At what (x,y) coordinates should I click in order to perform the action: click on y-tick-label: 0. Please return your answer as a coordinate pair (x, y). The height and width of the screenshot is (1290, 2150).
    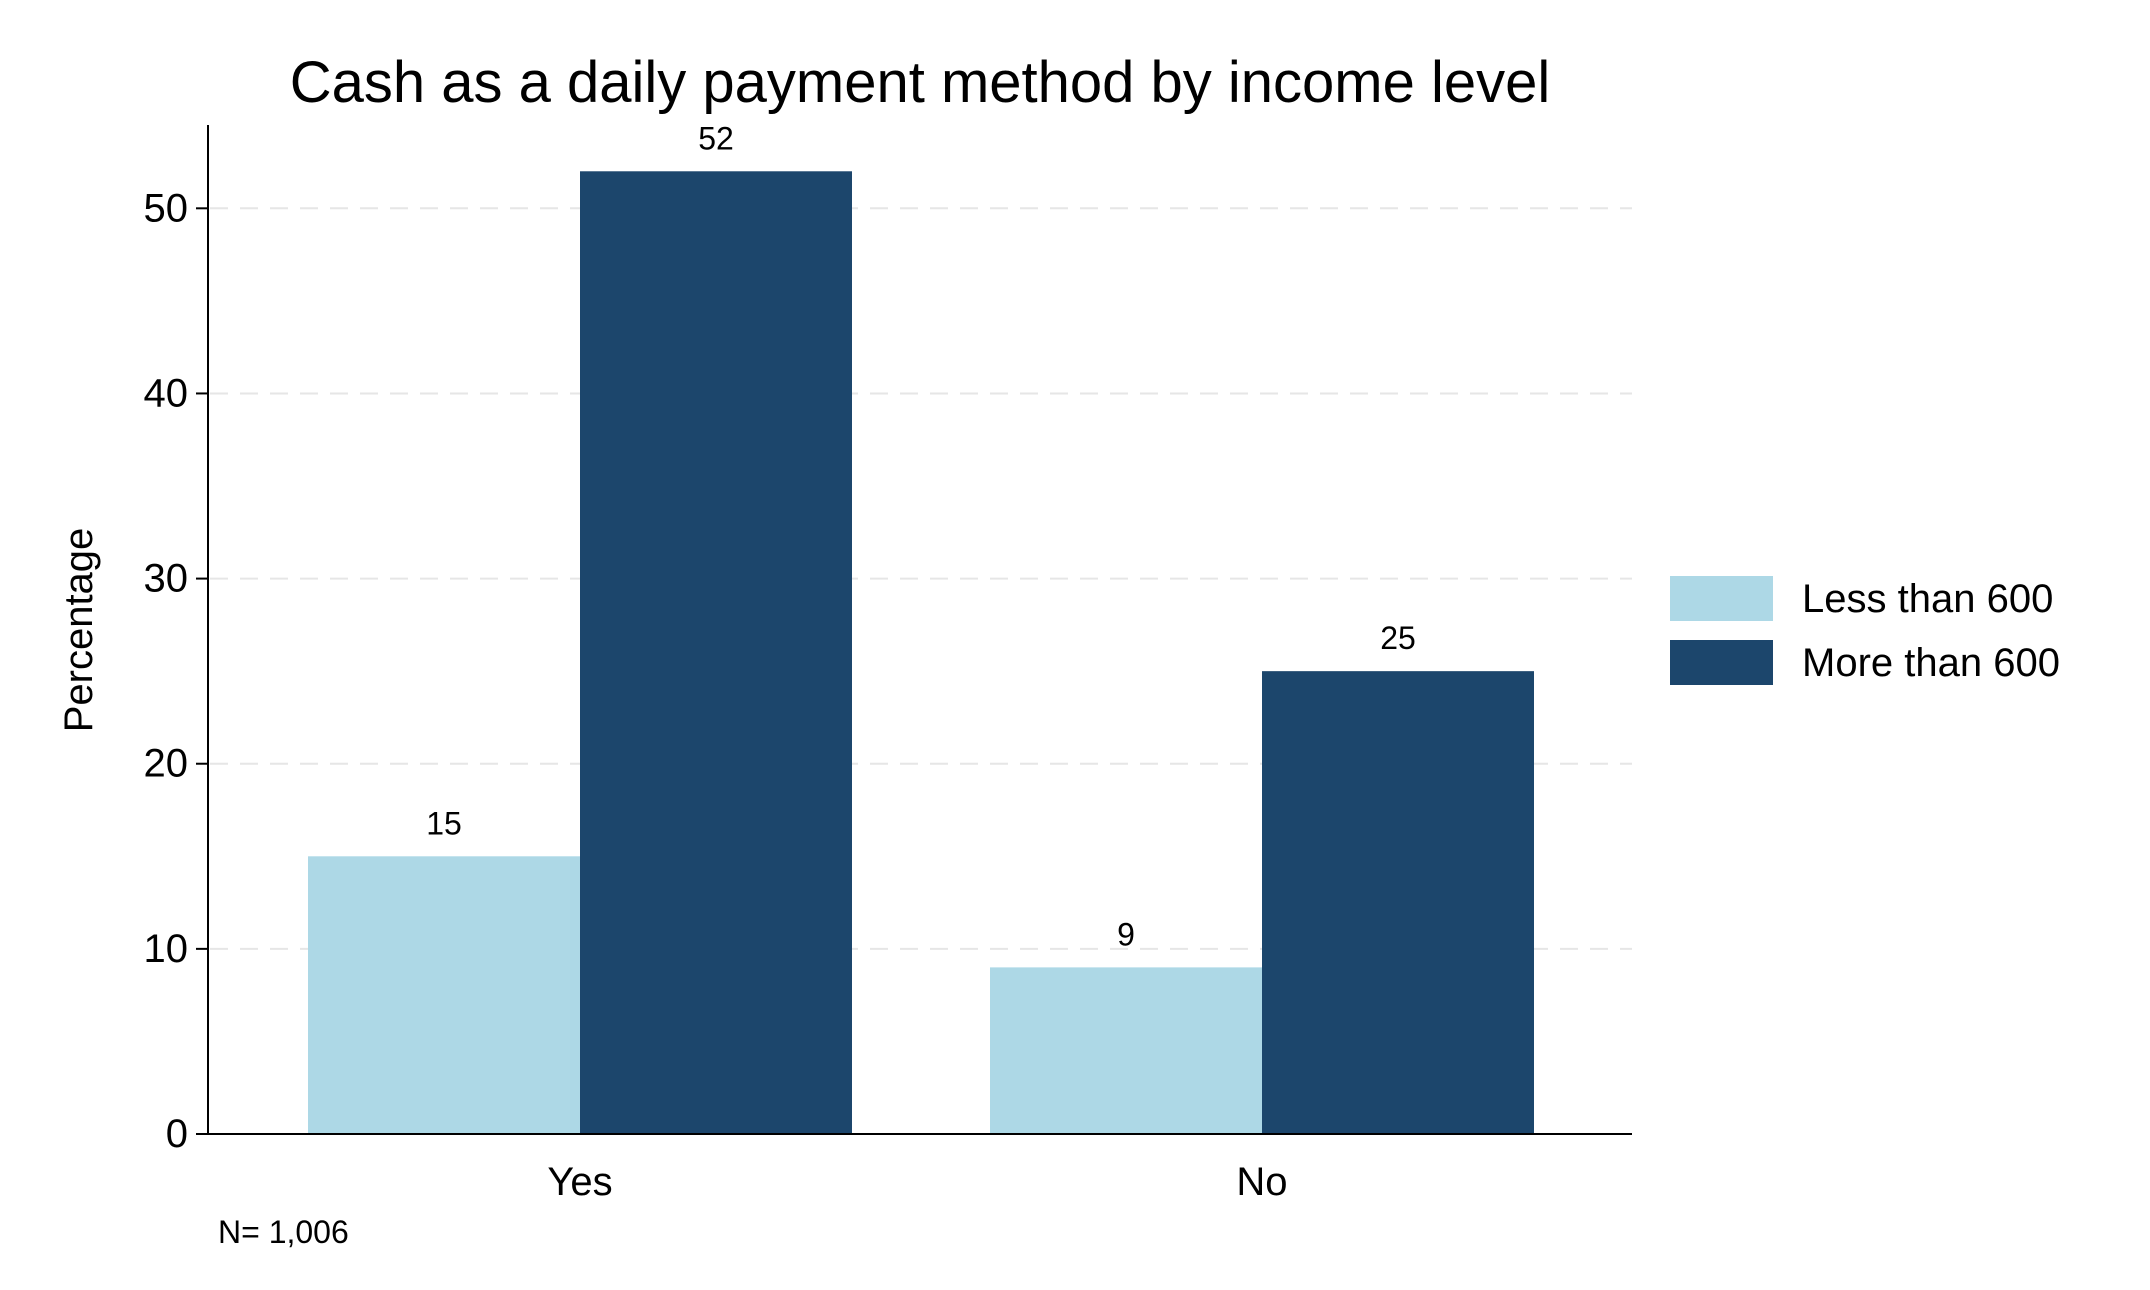
    Looking at the image, I should click on (177, 1134).